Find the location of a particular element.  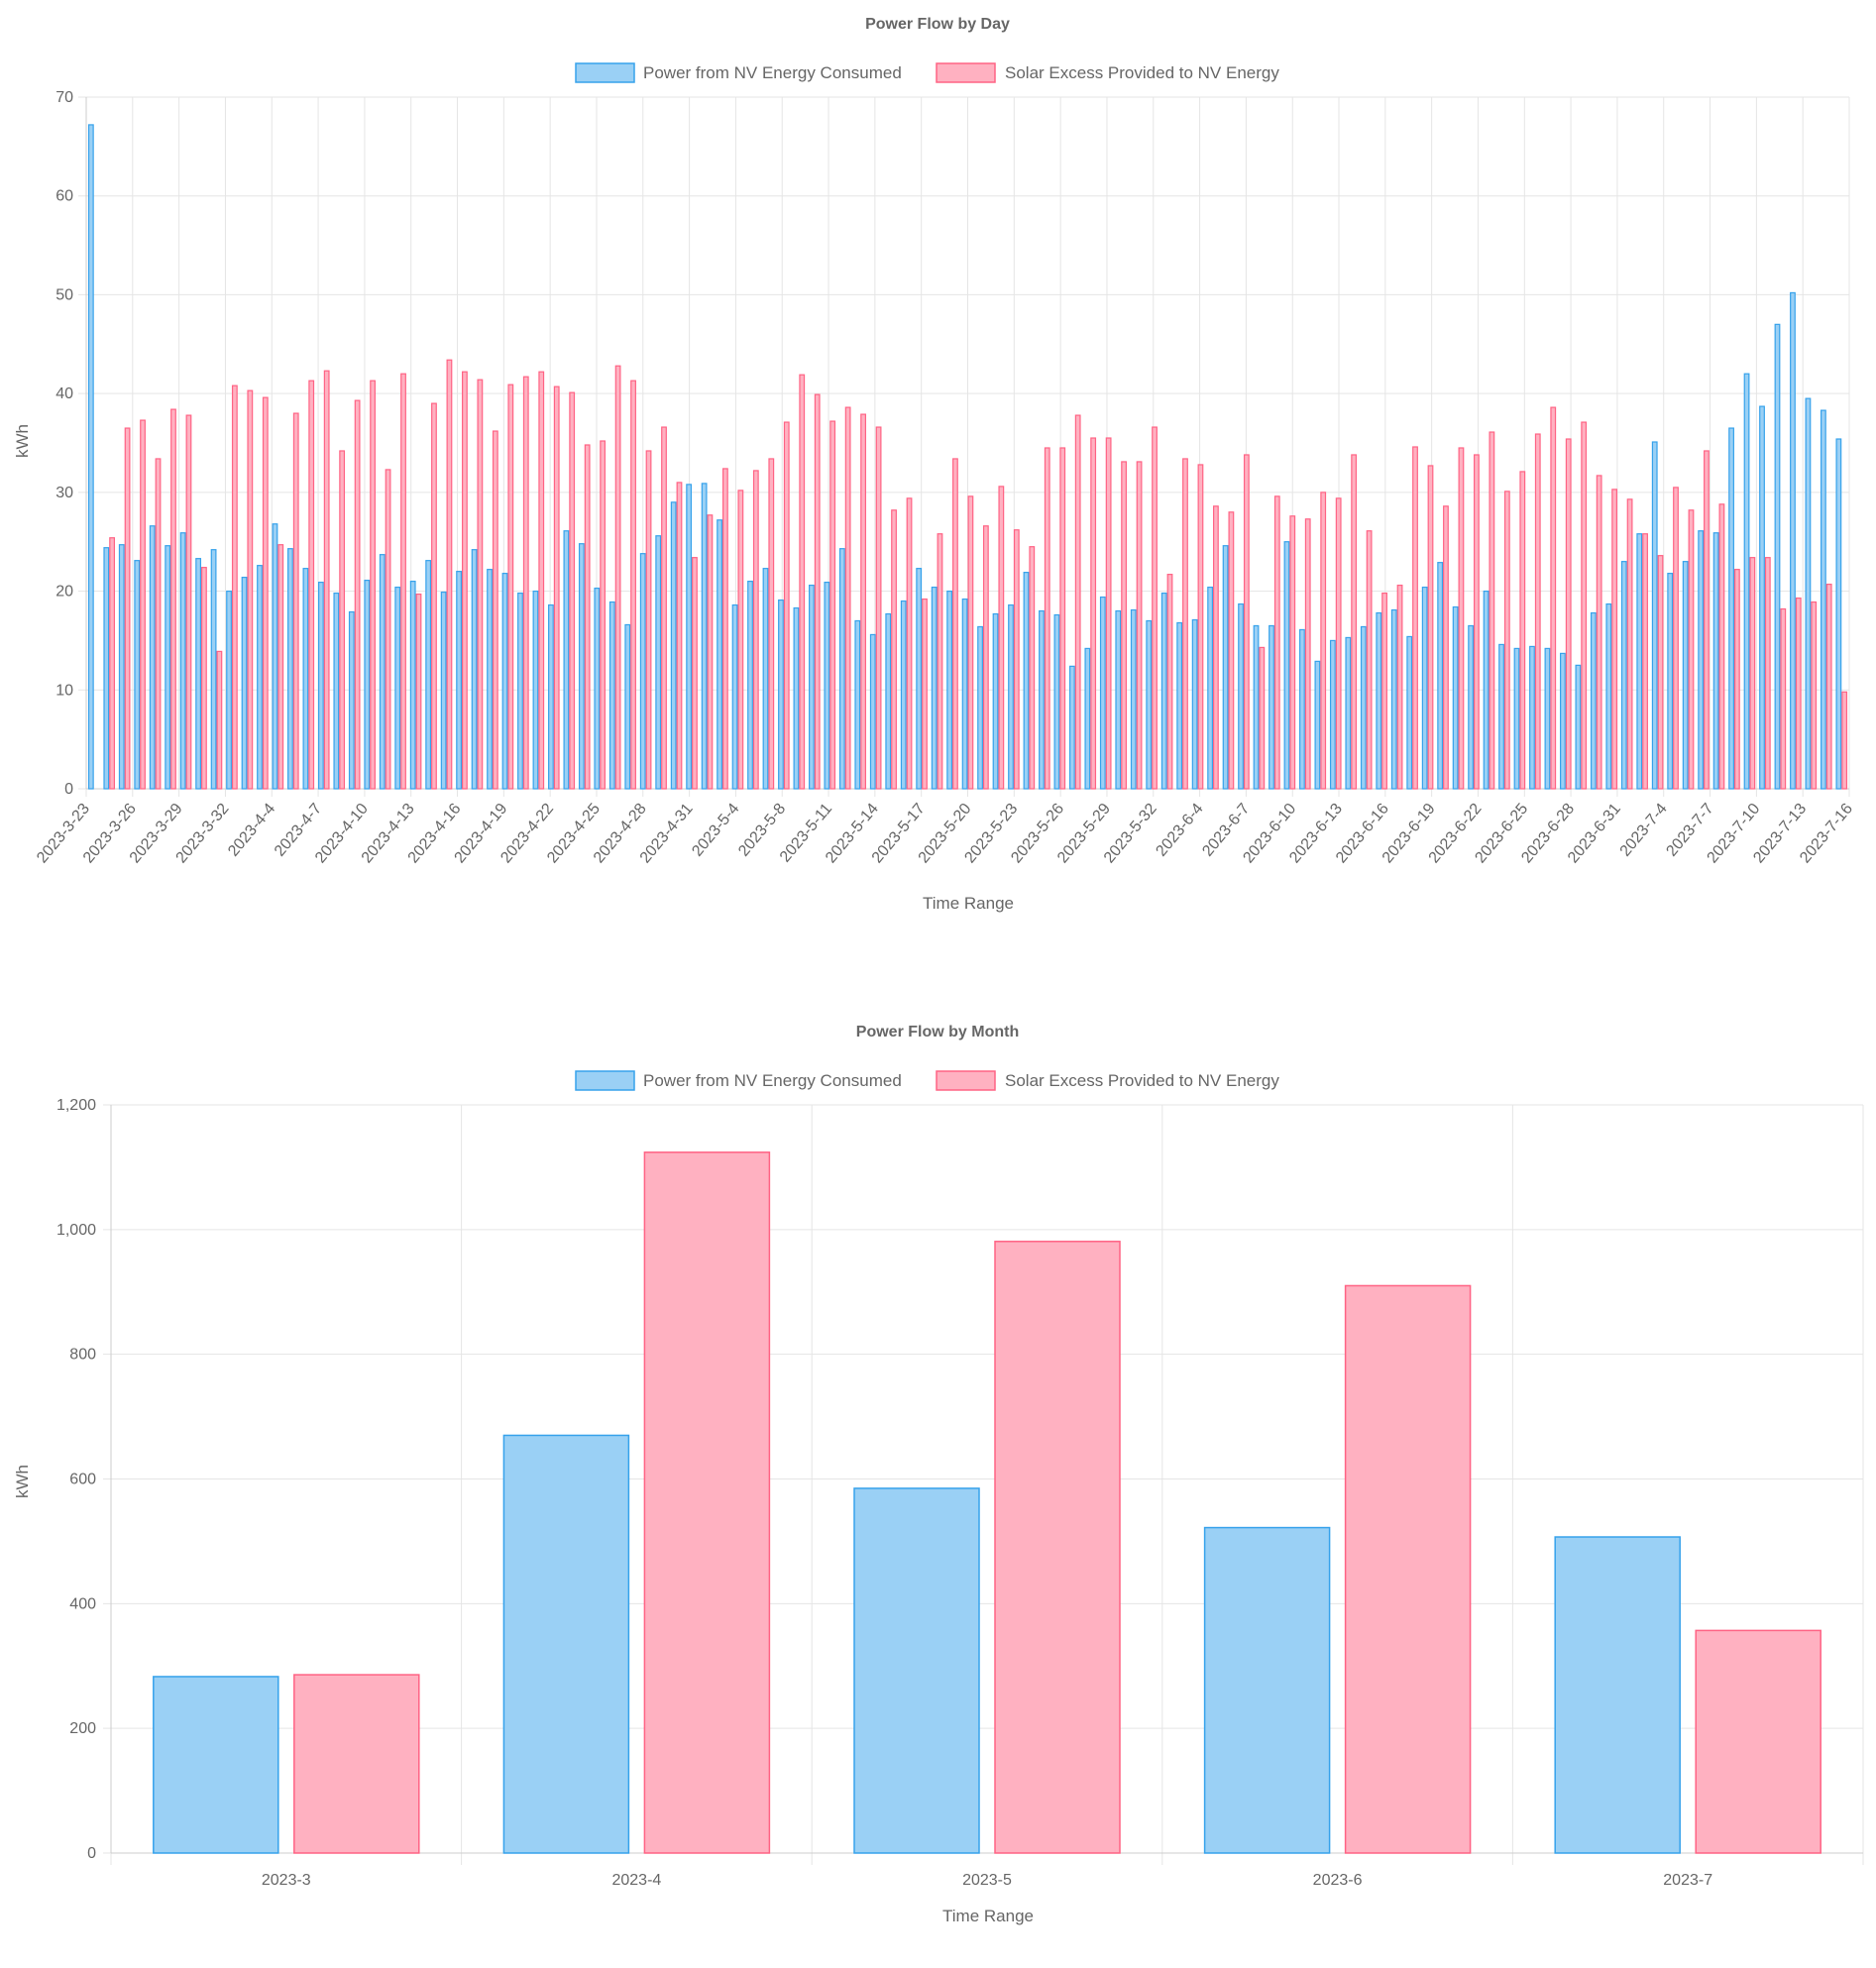

daily-legend-consumed-label: Power from NV Energy Consumed is located at coordinates (772, 72).